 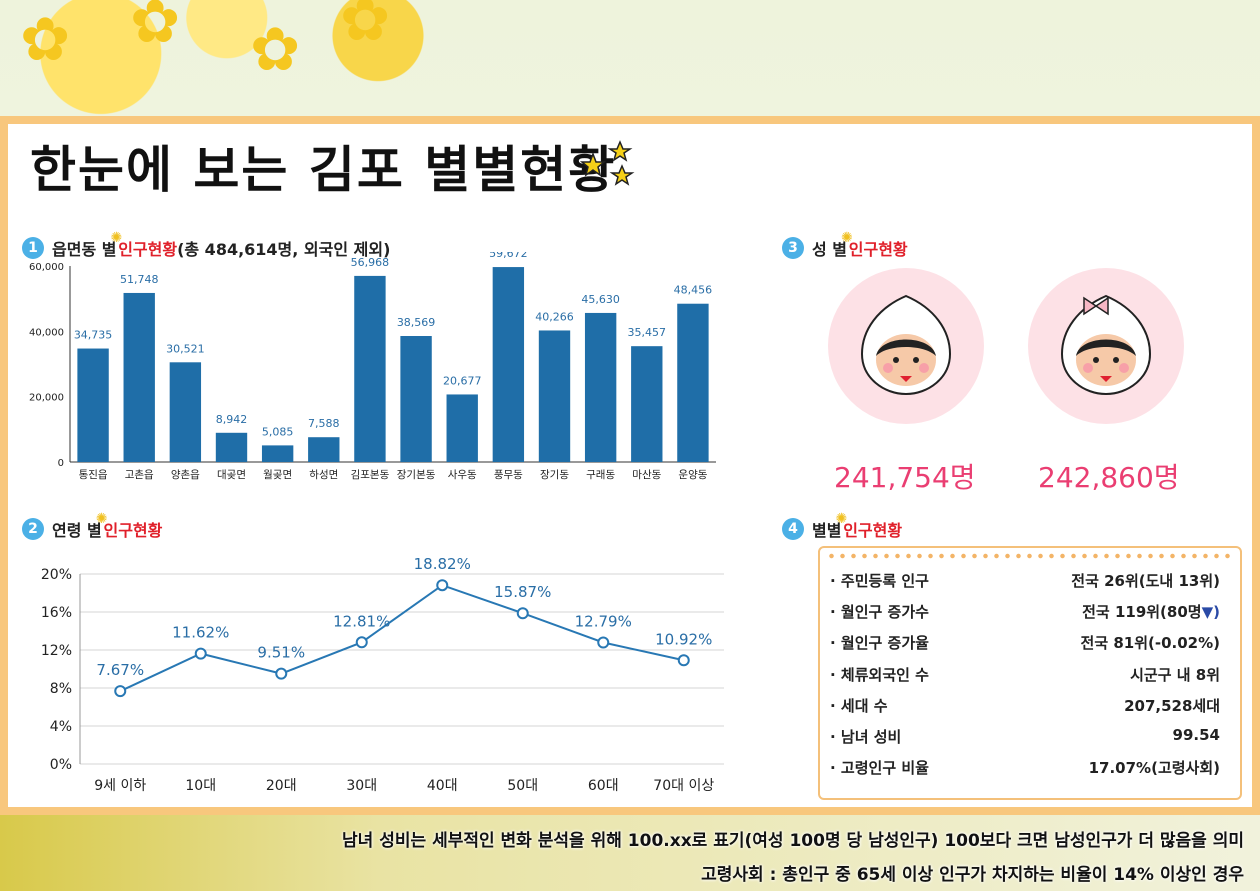 What do you see at coordinates (1025, 613) in the screenshot?
I see `stat-row: · 월인구 증가수 전국 119위(80명▼)` at bounding box center [1025, 613].